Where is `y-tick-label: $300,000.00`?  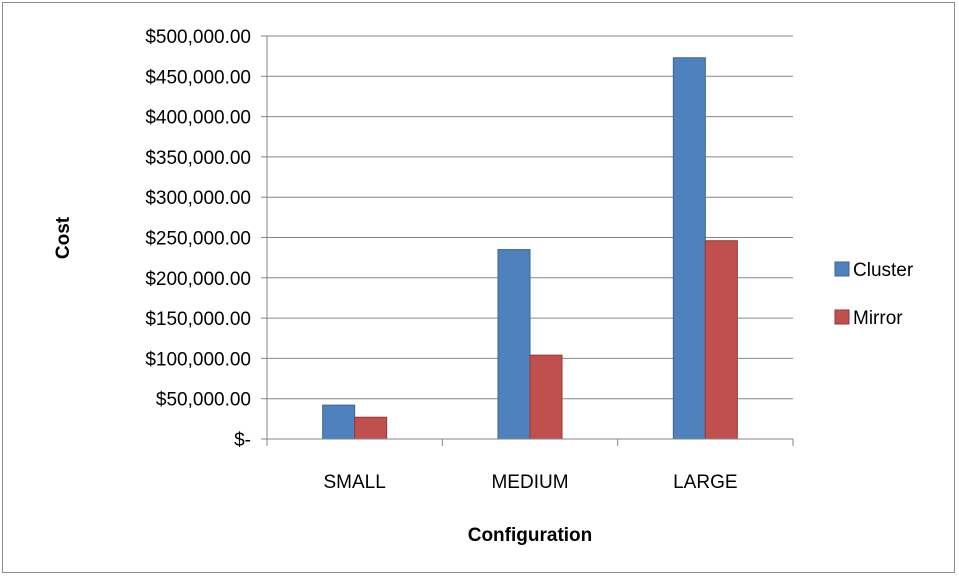
y-tick-label: $300,000.00 is located at coordinates (198, 198).